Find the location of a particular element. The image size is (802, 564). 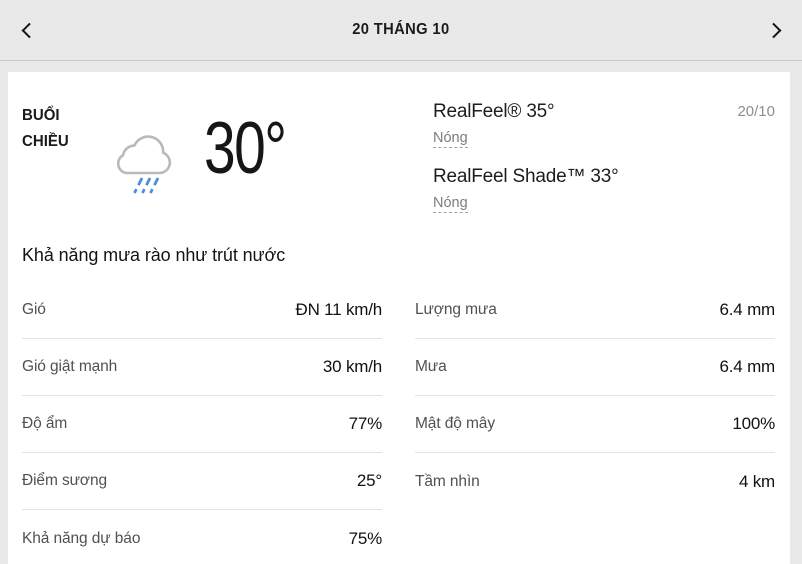

detail-label: Gió giật mạnh is located at coordinates (70, 366).